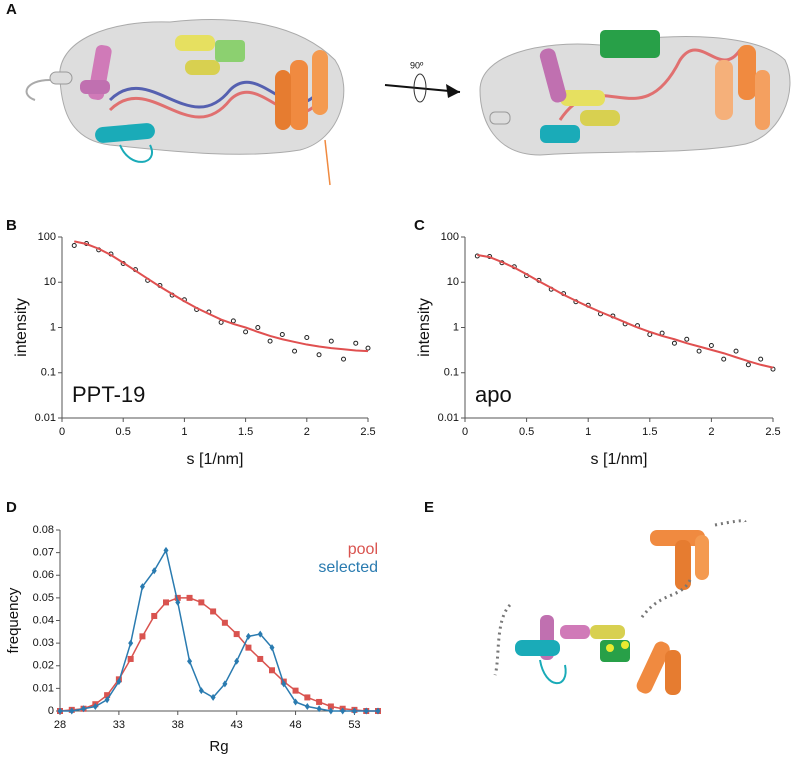 Image resolution: width=800 pixels, height=760 pixels. Describe the element at coordinates (420, 88) in the screenshot. I see `rotation-icon` at that location.